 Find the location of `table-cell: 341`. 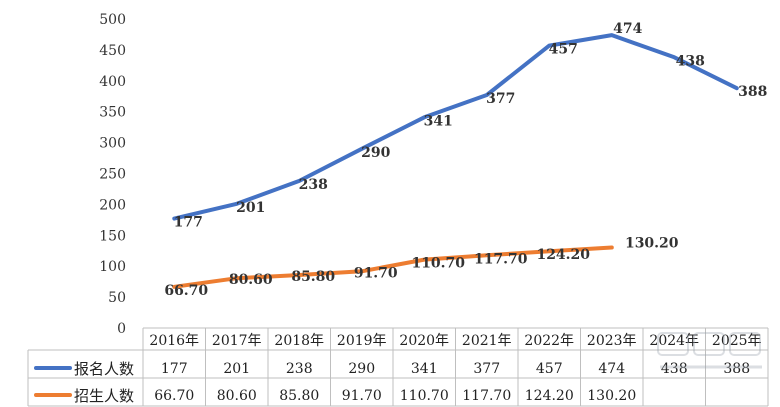

table-cell: 341 is located at coordinates (424, 369).